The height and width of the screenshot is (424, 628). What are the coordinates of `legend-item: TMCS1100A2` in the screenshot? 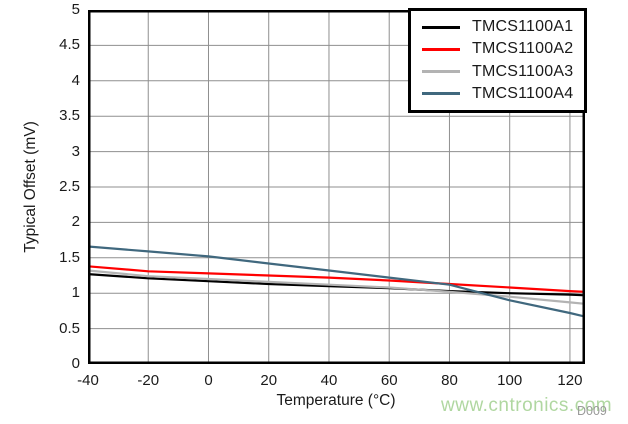 It's located at (503, 49).